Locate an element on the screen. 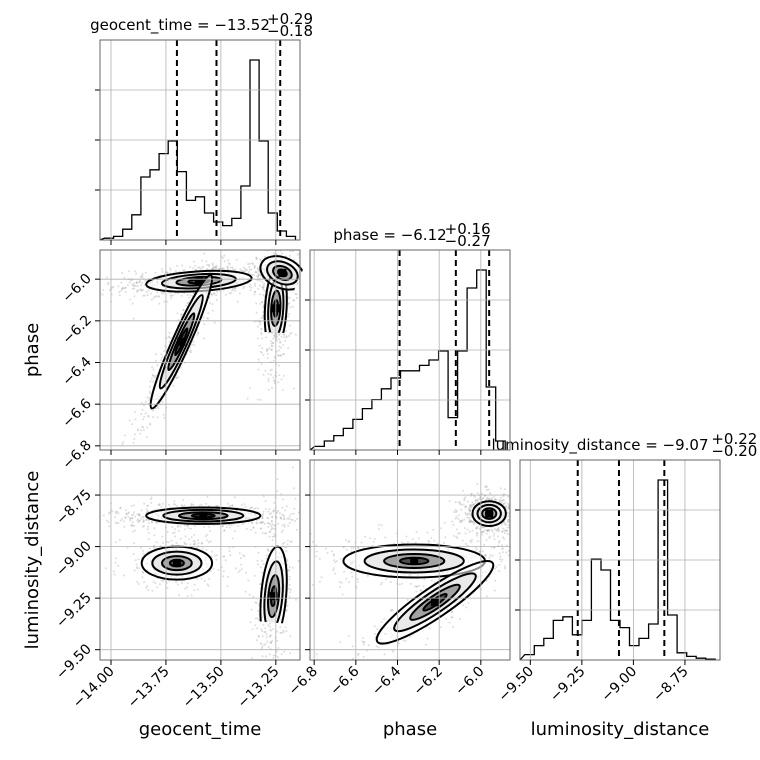 The width and height of the screenshot is (760, 760). title-sub-phase: −0.27 is located at coordinates (468, 241).